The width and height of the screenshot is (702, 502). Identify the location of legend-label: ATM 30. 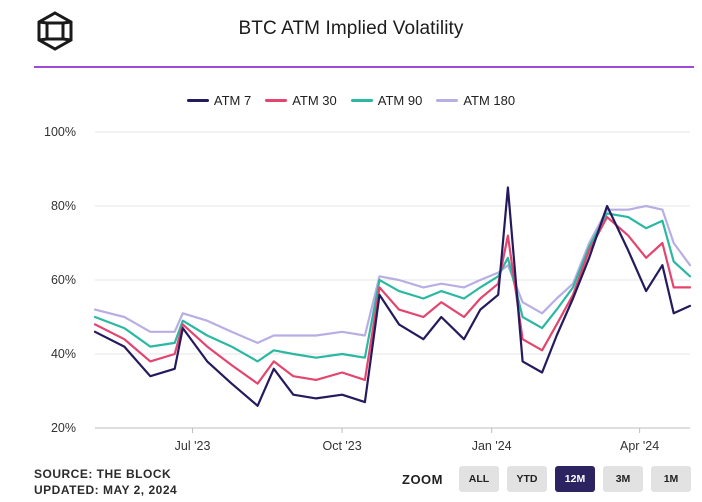
(314, 100).